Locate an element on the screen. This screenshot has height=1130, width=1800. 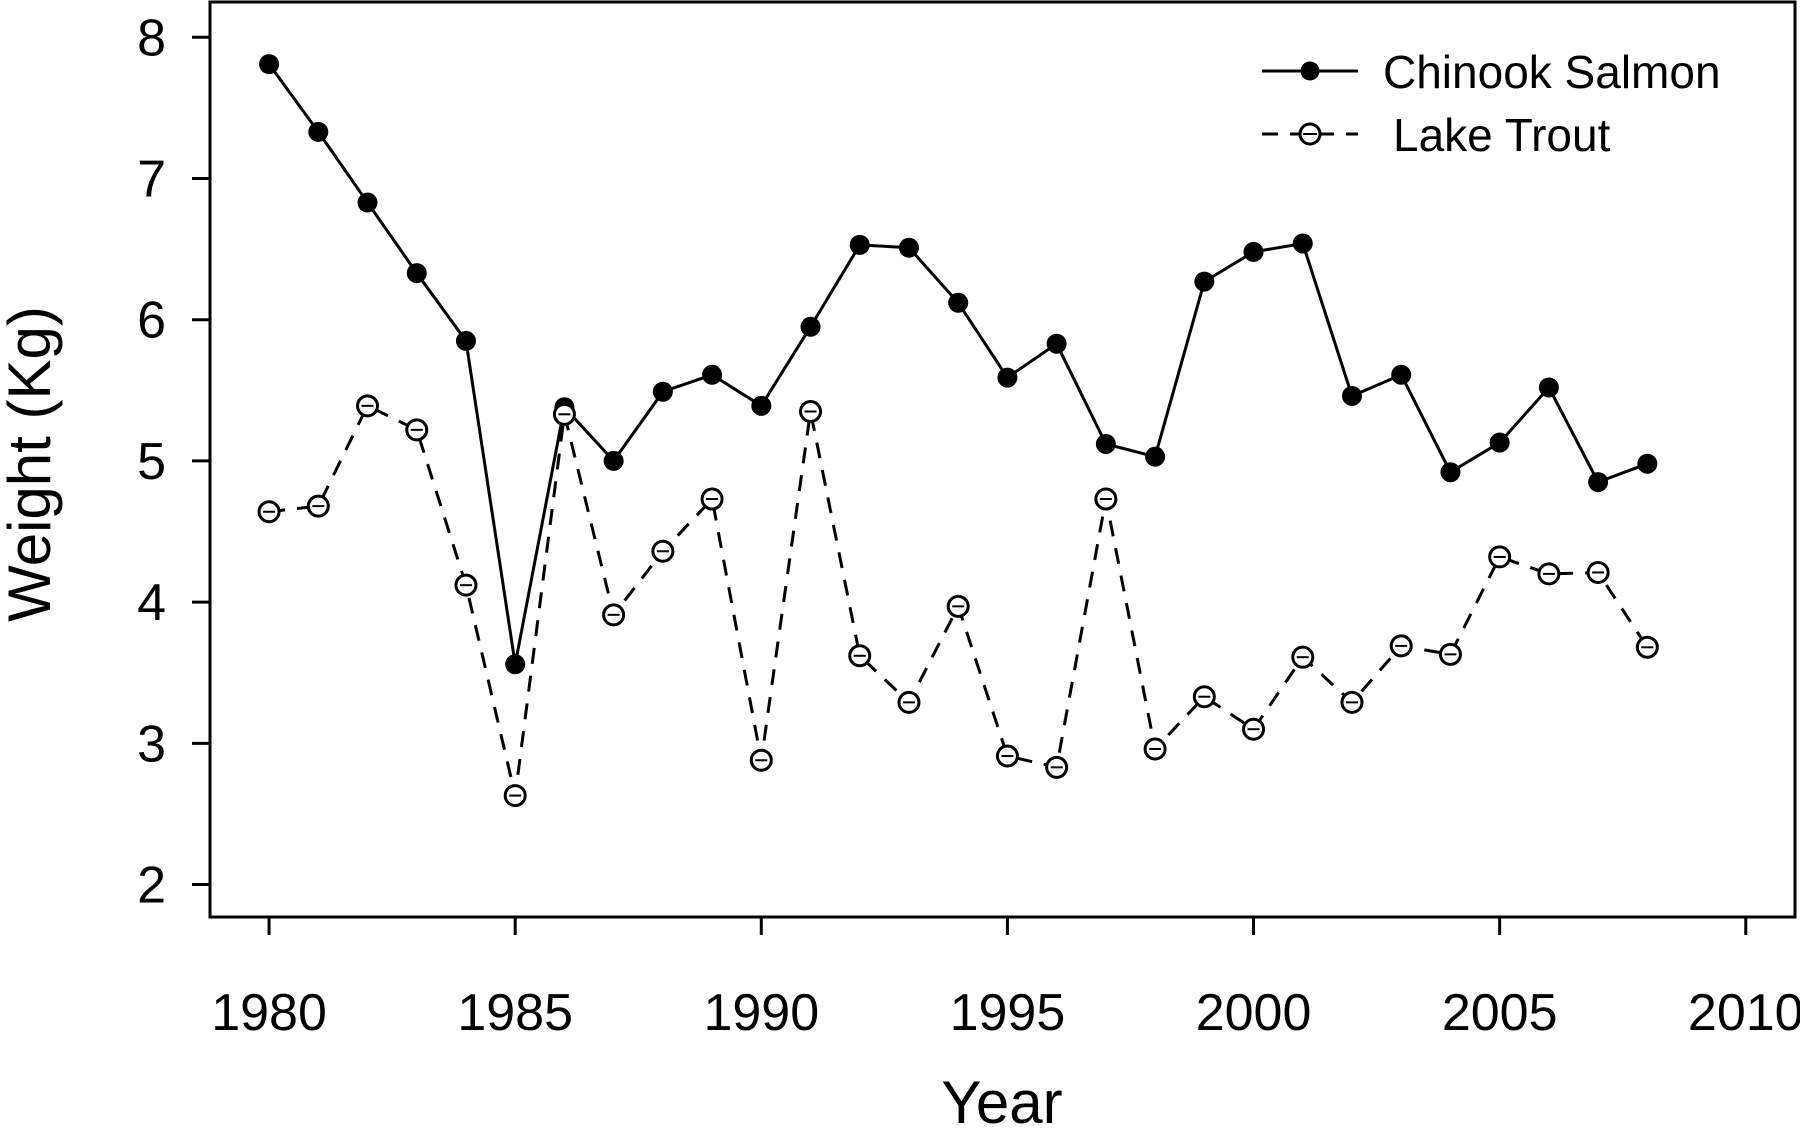
point-chinook-salmon-2001 is located at coordinates (1302, 243).